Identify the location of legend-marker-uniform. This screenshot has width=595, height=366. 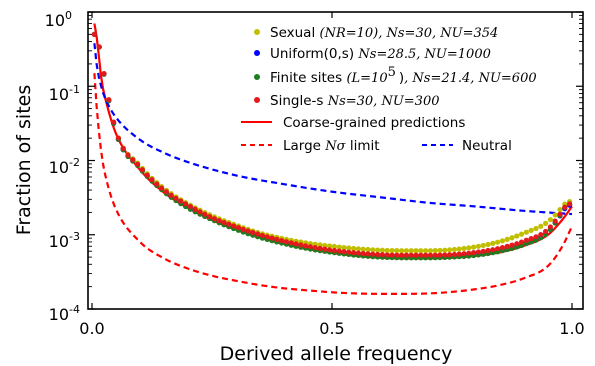
(257, 53).